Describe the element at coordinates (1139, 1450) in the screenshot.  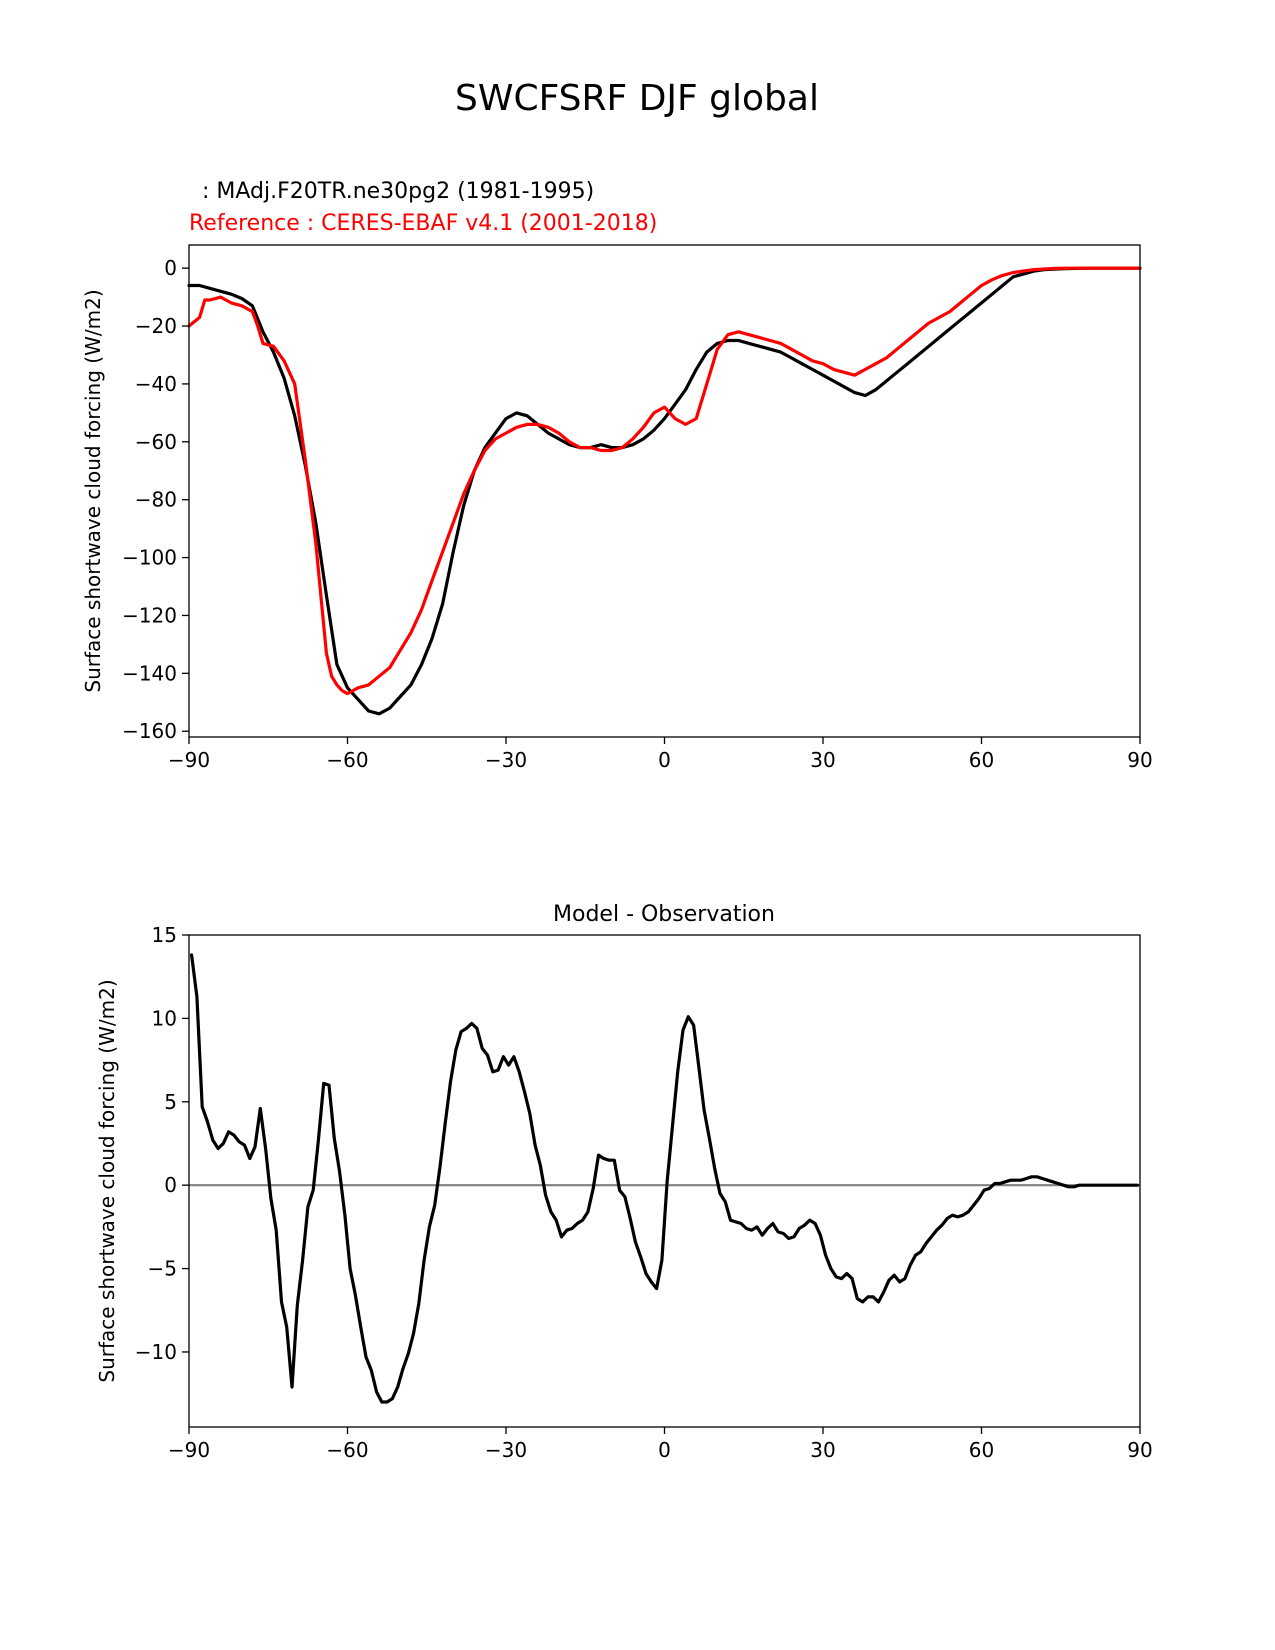
I see `bottom-x-tick-label: 90` at that location.